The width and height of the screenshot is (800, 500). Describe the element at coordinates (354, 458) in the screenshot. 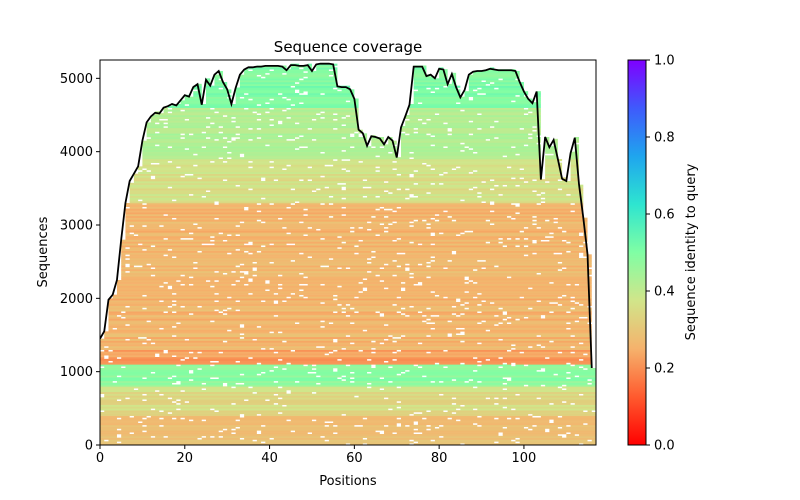

I see `x-tick-label: 60` at that location.